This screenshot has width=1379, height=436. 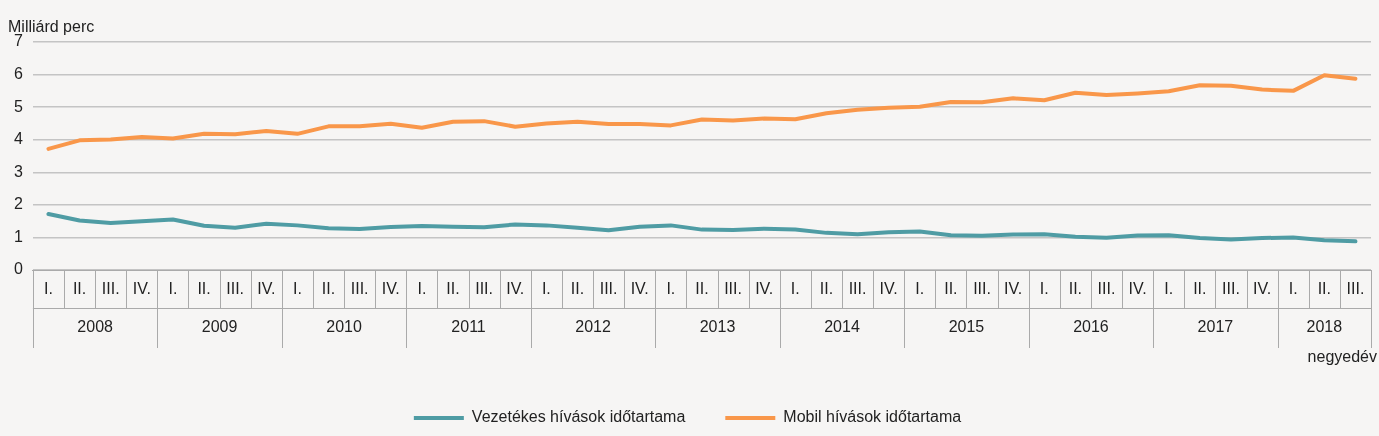 What do you see at coordinates (18, 236) in the screenshot?
I see `y-tick-label: 1` at bounding box center [18, 236].